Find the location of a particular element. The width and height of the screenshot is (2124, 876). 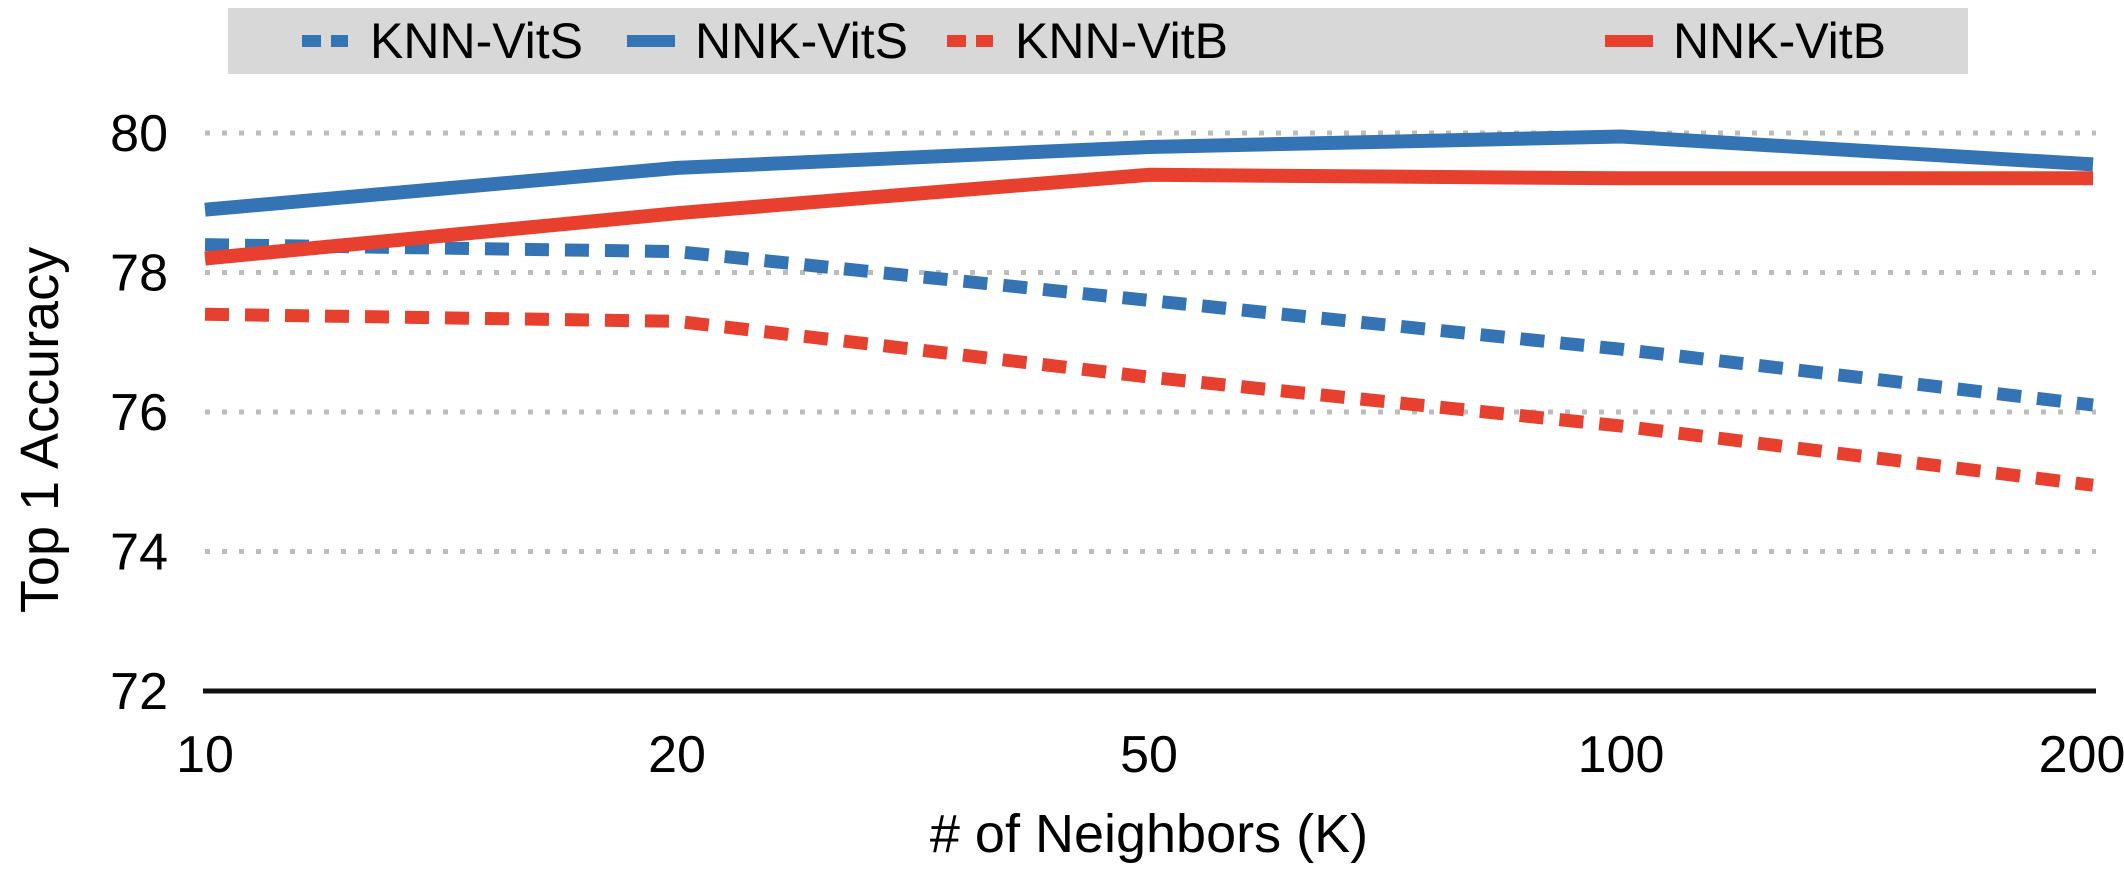

y-axis-tick-labels: 80 78 76 74 72 is located at coordinates (139, 413).